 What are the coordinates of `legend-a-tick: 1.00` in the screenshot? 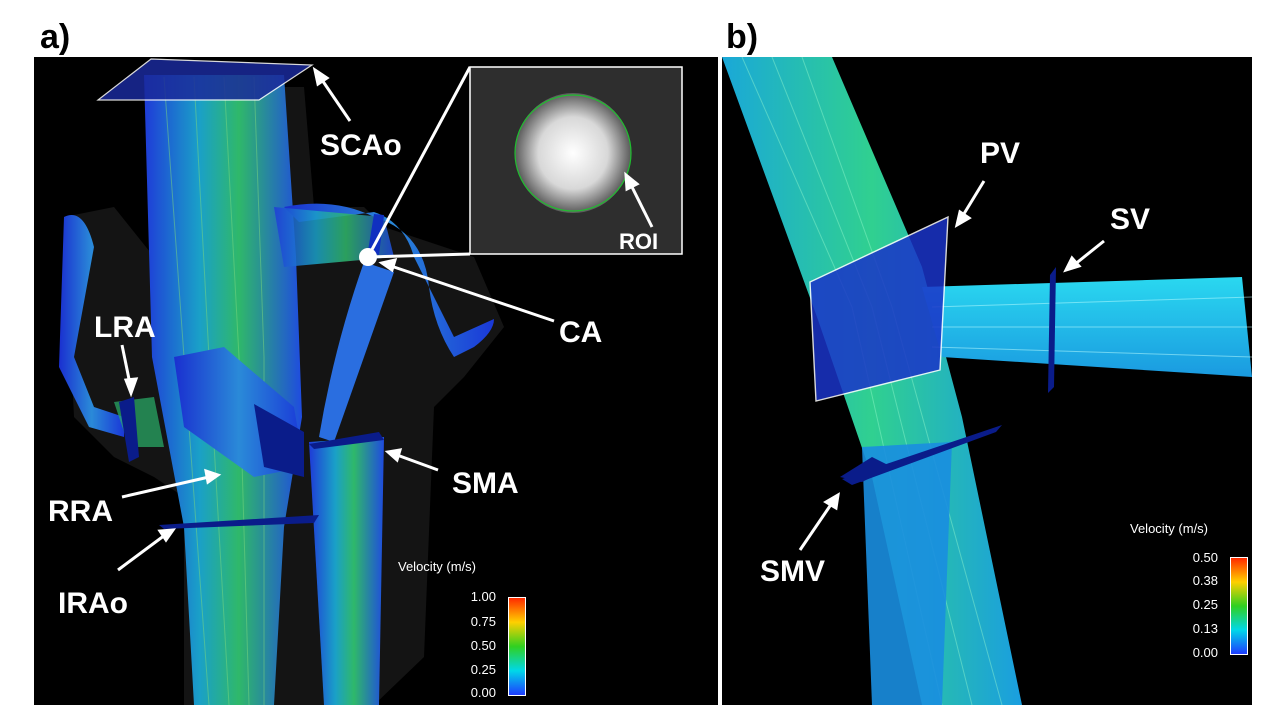 It's located at (483, 596).